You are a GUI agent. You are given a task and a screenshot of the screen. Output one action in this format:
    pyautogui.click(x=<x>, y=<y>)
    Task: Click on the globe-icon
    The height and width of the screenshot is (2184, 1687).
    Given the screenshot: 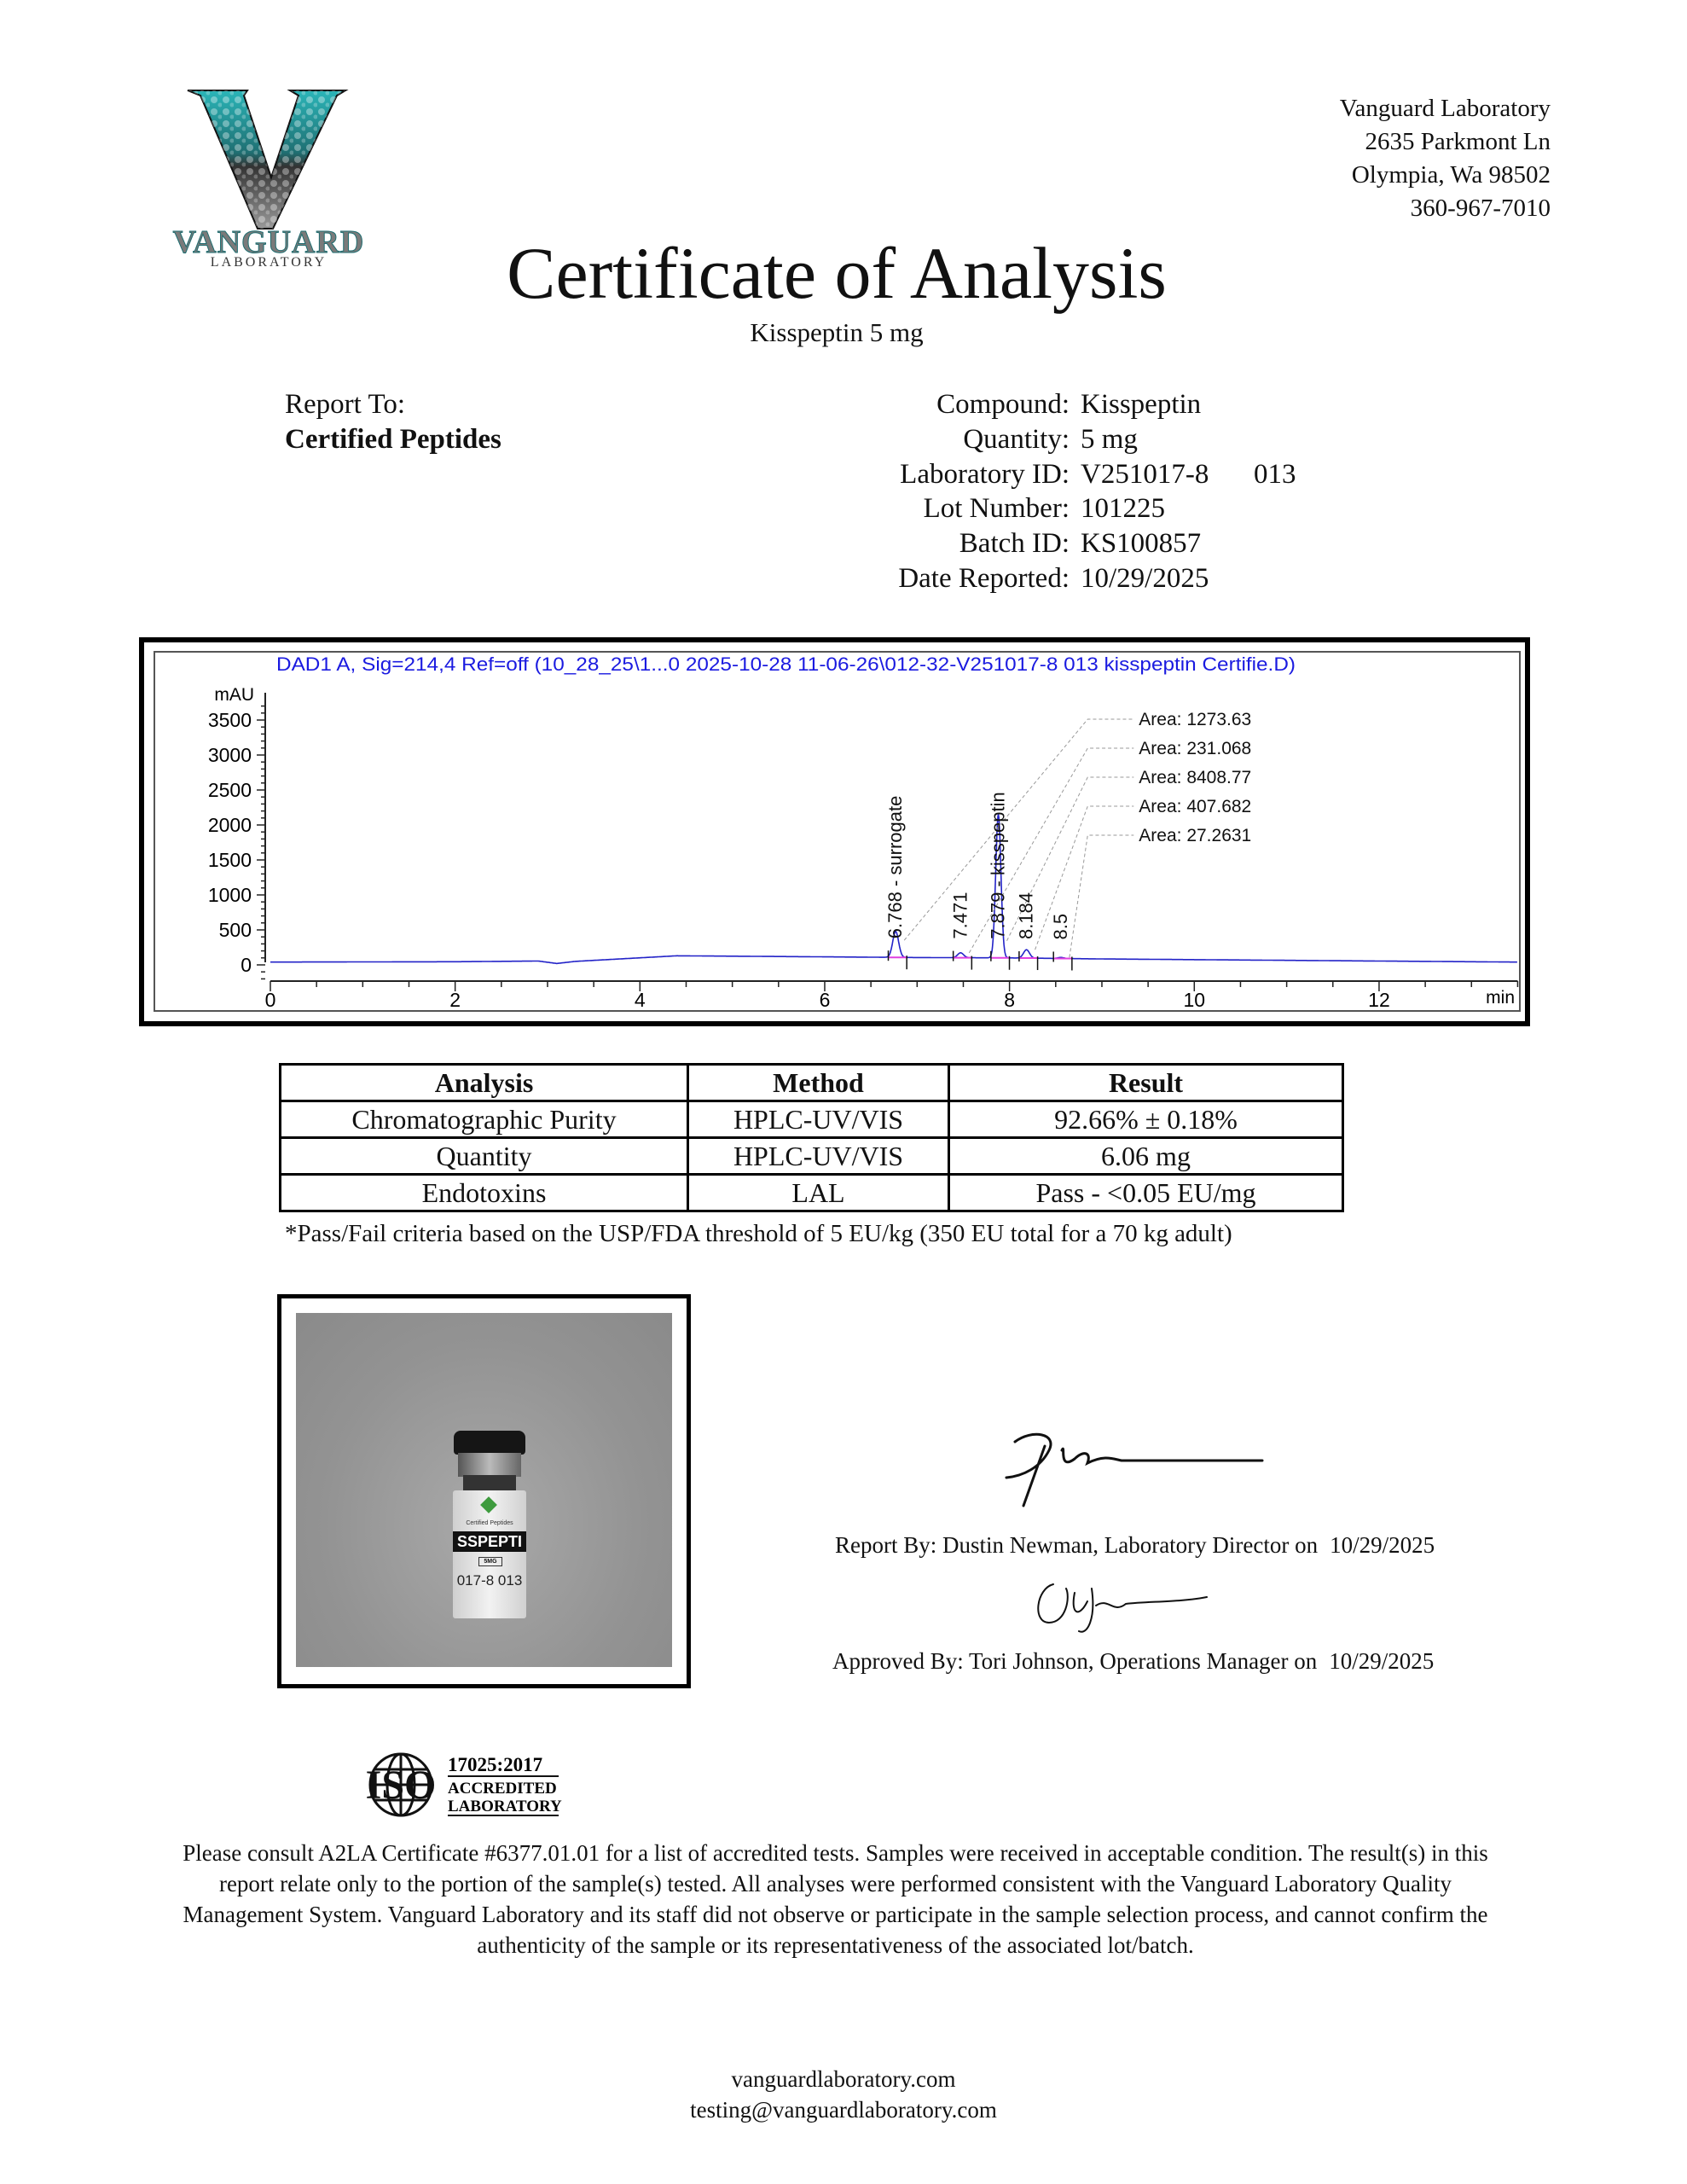 What is the action you would take?
    pyautogui.click(x=401, y=1784)
    